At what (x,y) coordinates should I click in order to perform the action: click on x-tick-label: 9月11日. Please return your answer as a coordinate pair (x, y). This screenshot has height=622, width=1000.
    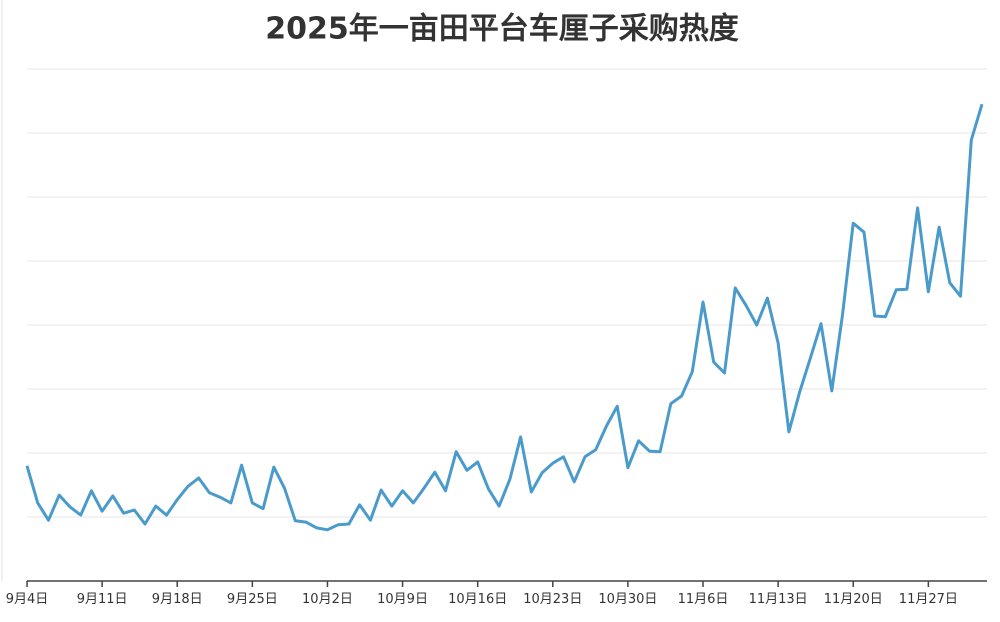
    Looking at the image, I should click on (102, 599).